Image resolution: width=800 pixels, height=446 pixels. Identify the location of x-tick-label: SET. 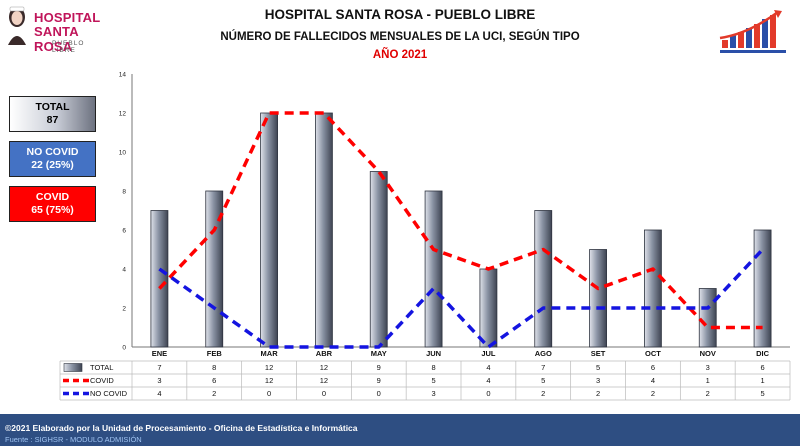
(598, 353).